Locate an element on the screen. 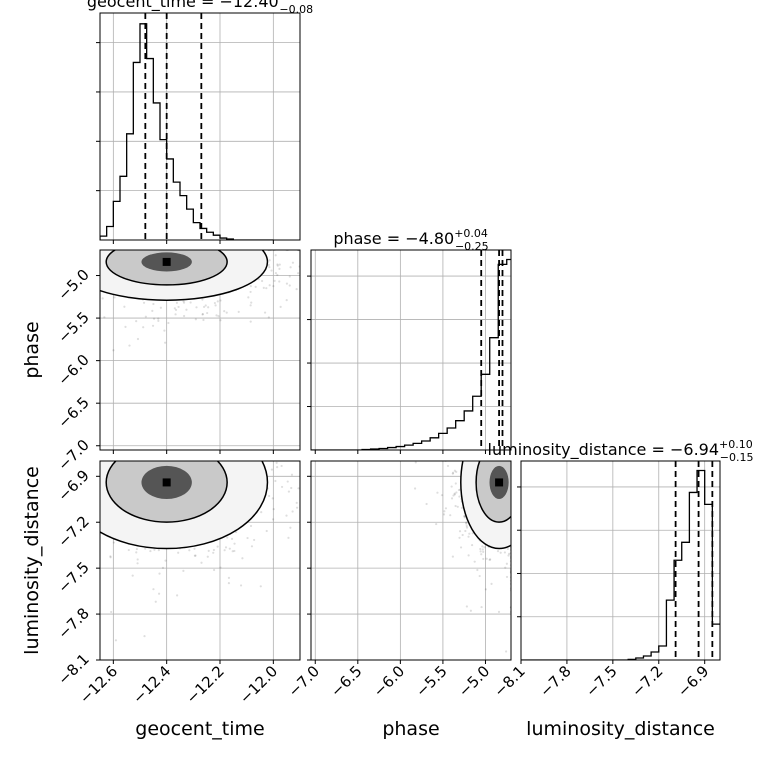 This screenshot has width=760, height=760. ytick-label: −6.0 is located at coordinates (73, 370).